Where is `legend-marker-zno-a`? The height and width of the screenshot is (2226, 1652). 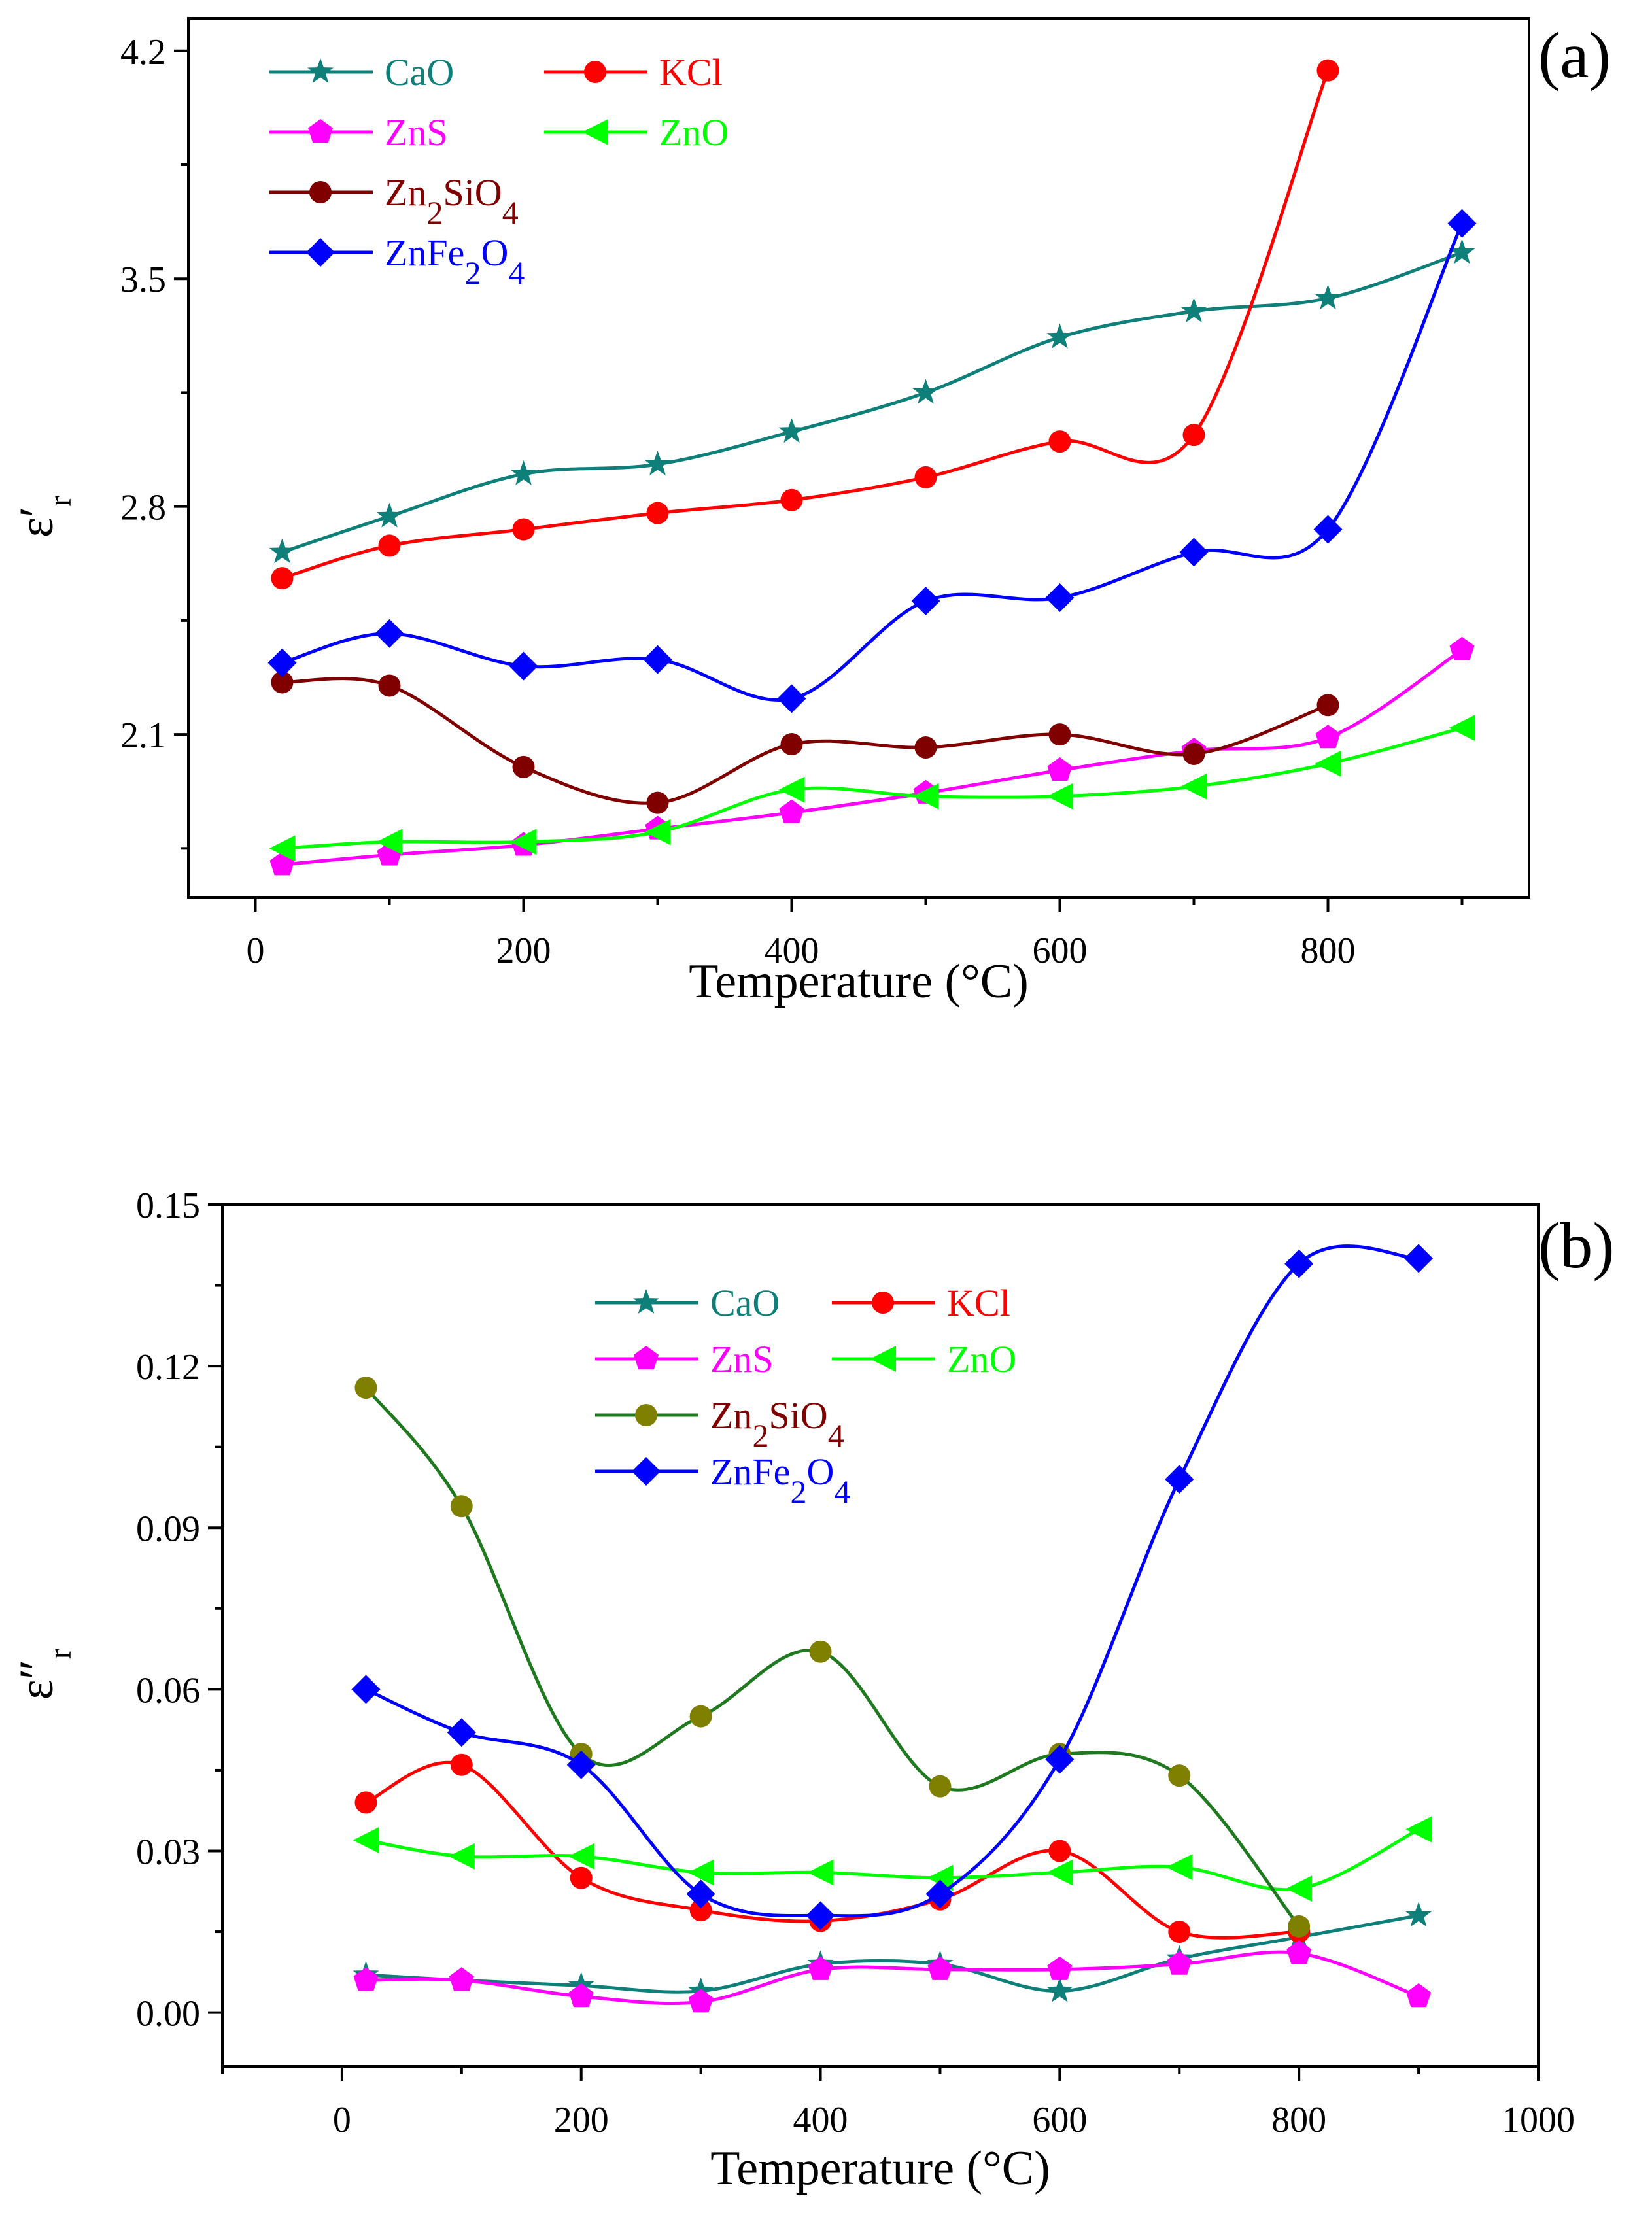
legend-marker-zno-a is located at coordinates (595, 132).